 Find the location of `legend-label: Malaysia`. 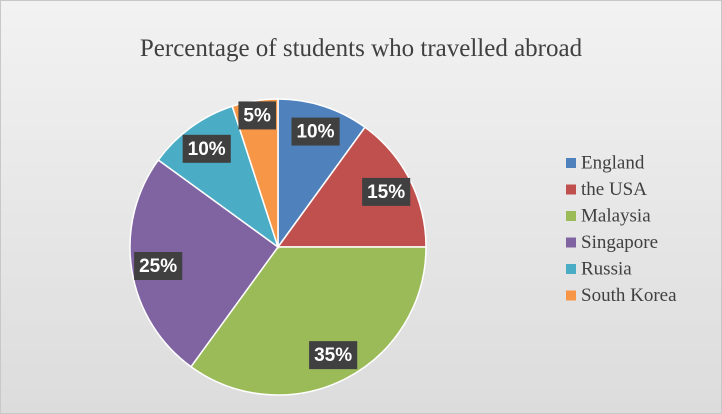

legend-label: Malaysia is located at coordinates (616, 215).